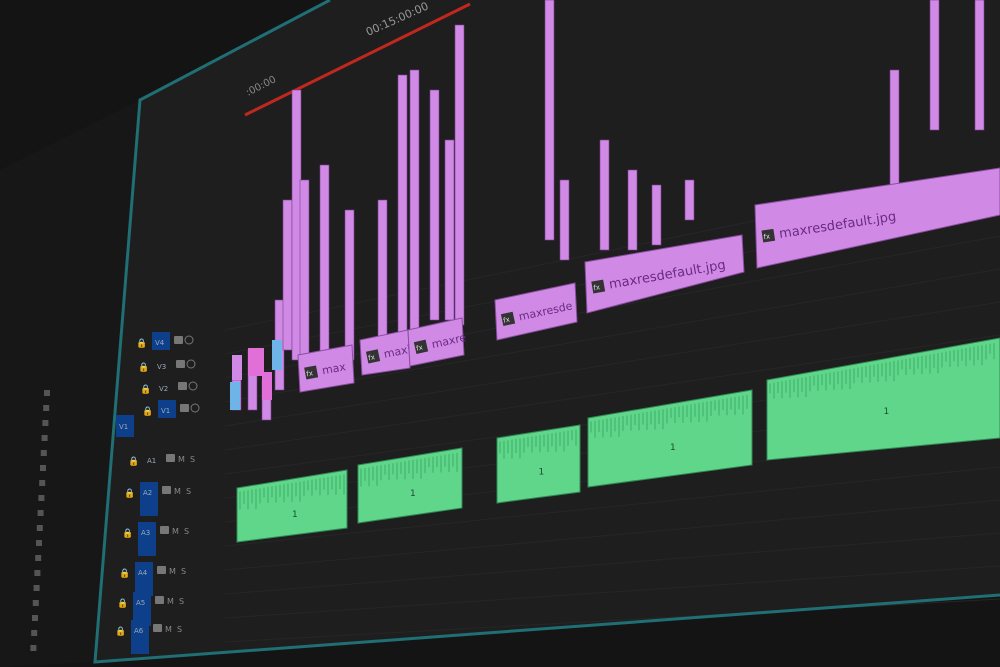  Describe the element at coordinates (161, 367) in the screenshot. I see `track-label: V3` at that location.